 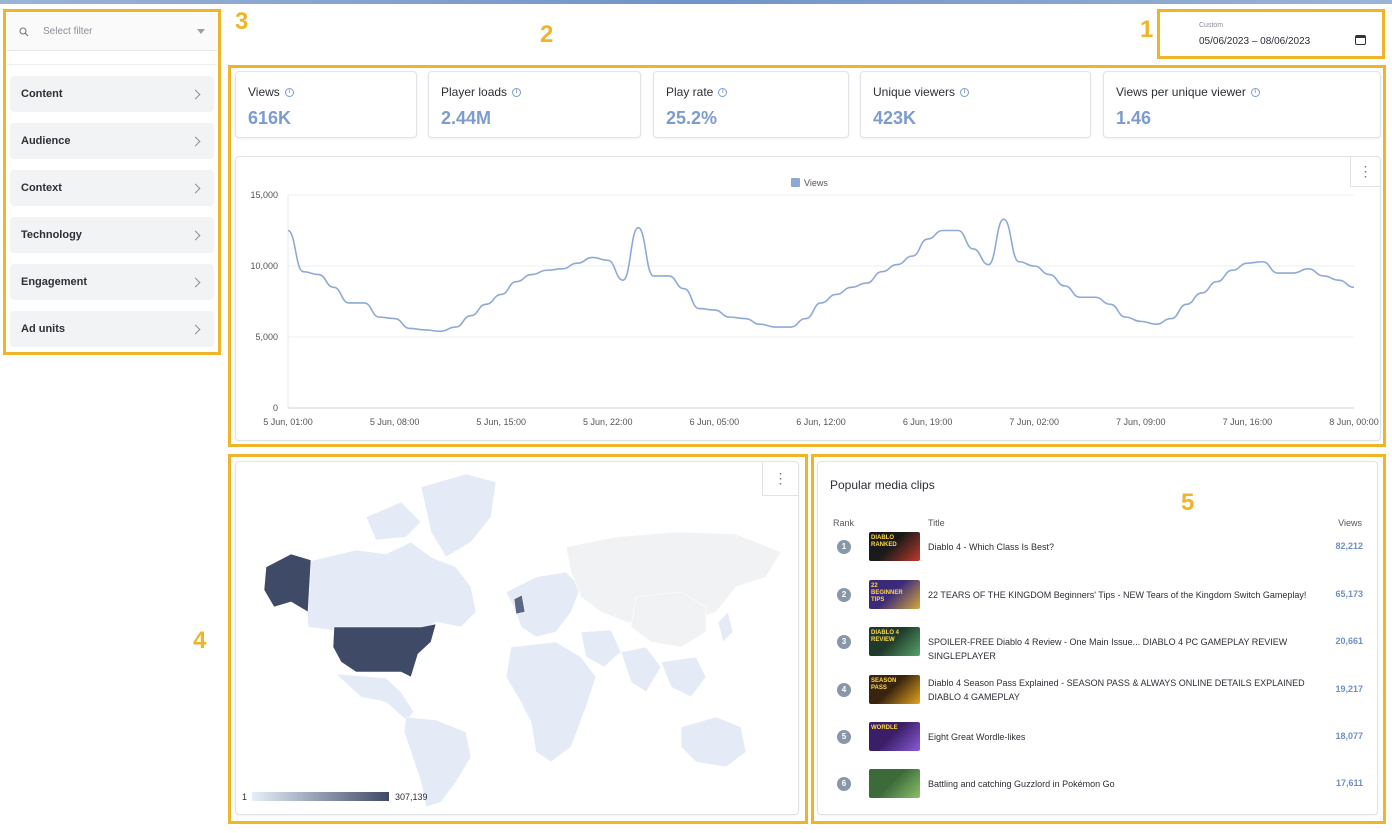 What do you see at coordinates (673, 579) in the screenshot?
I see `map-region-russia` at bounding box center [673, 579].